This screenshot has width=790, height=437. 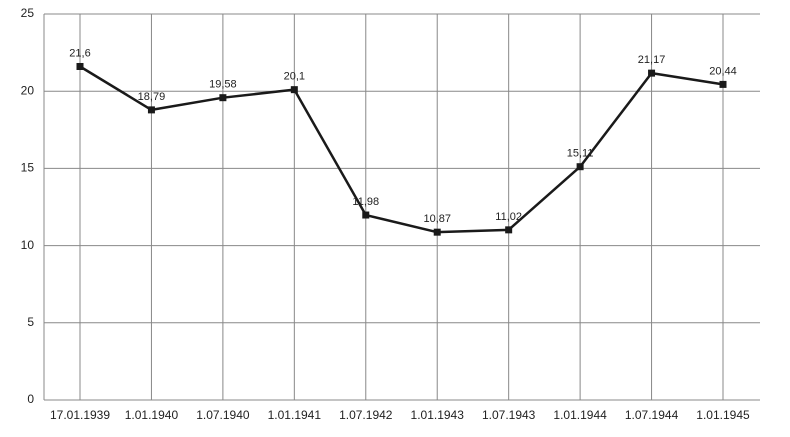 What do you see at coordinates (652, 415) in the screenshot?
I see `x-tick-label: 1.07.1944` at bounding box center [652, 415].